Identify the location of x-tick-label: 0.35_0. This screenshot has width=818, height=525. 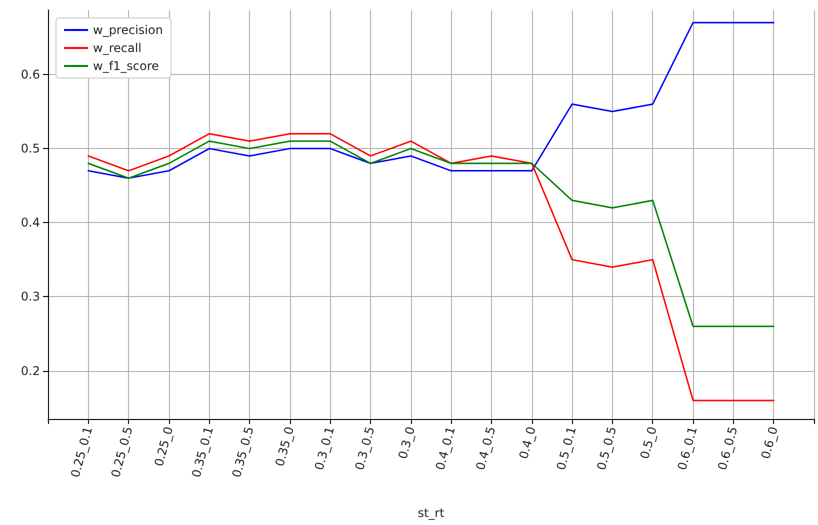
(284, 446).